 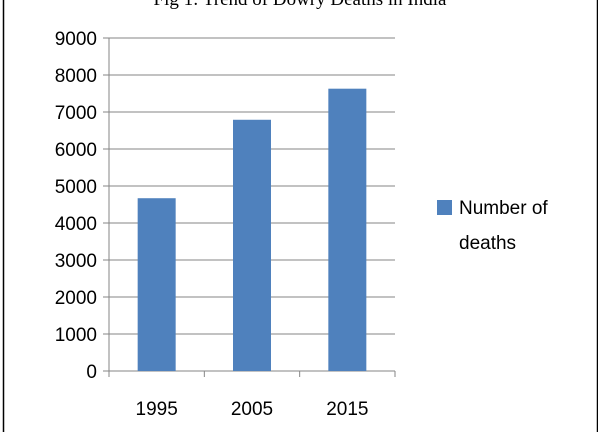 What do you see at coordinates (503, 208) in the screenshot?
I see `legend-label-line-1: Number of` at bounding box center [503, 208].